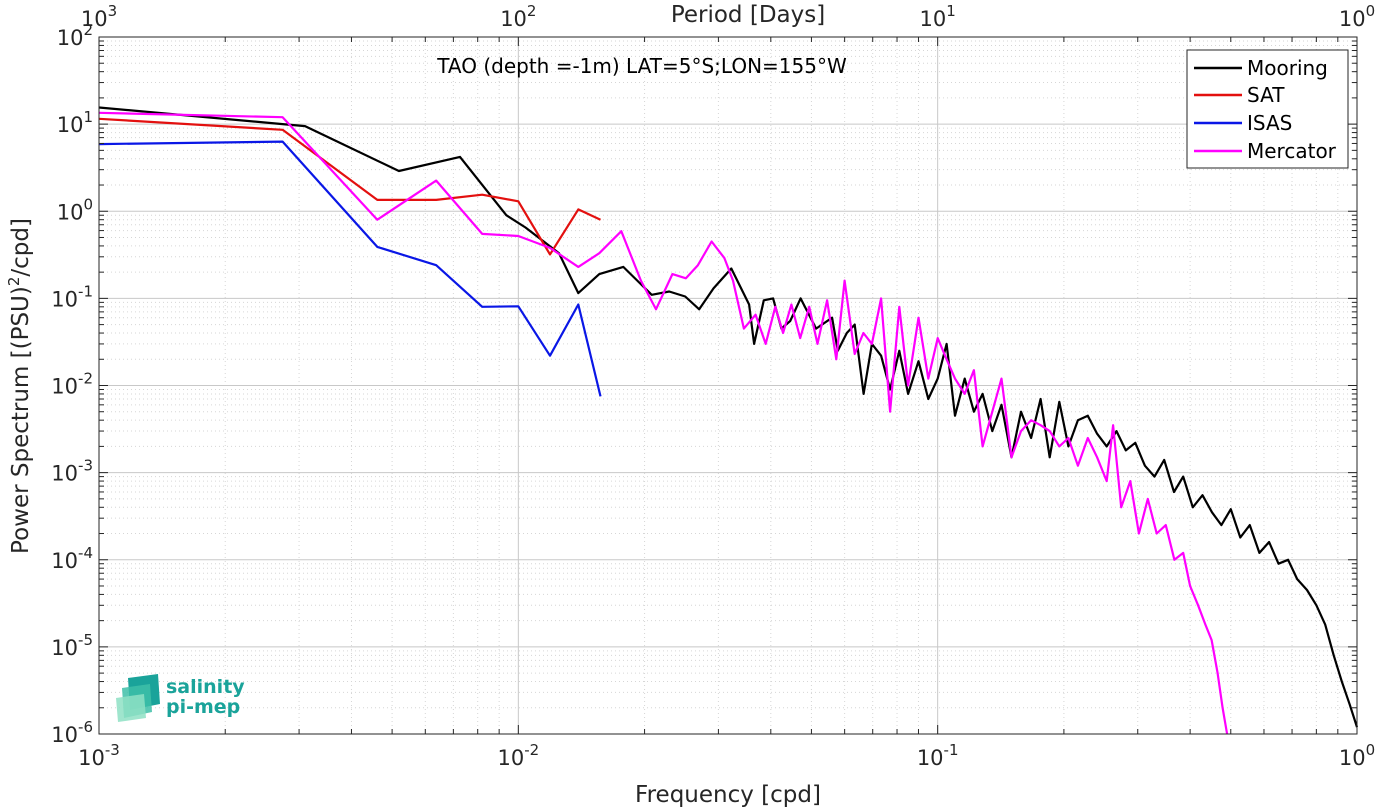  I want to click on series-line-sat, so click(349, 186).